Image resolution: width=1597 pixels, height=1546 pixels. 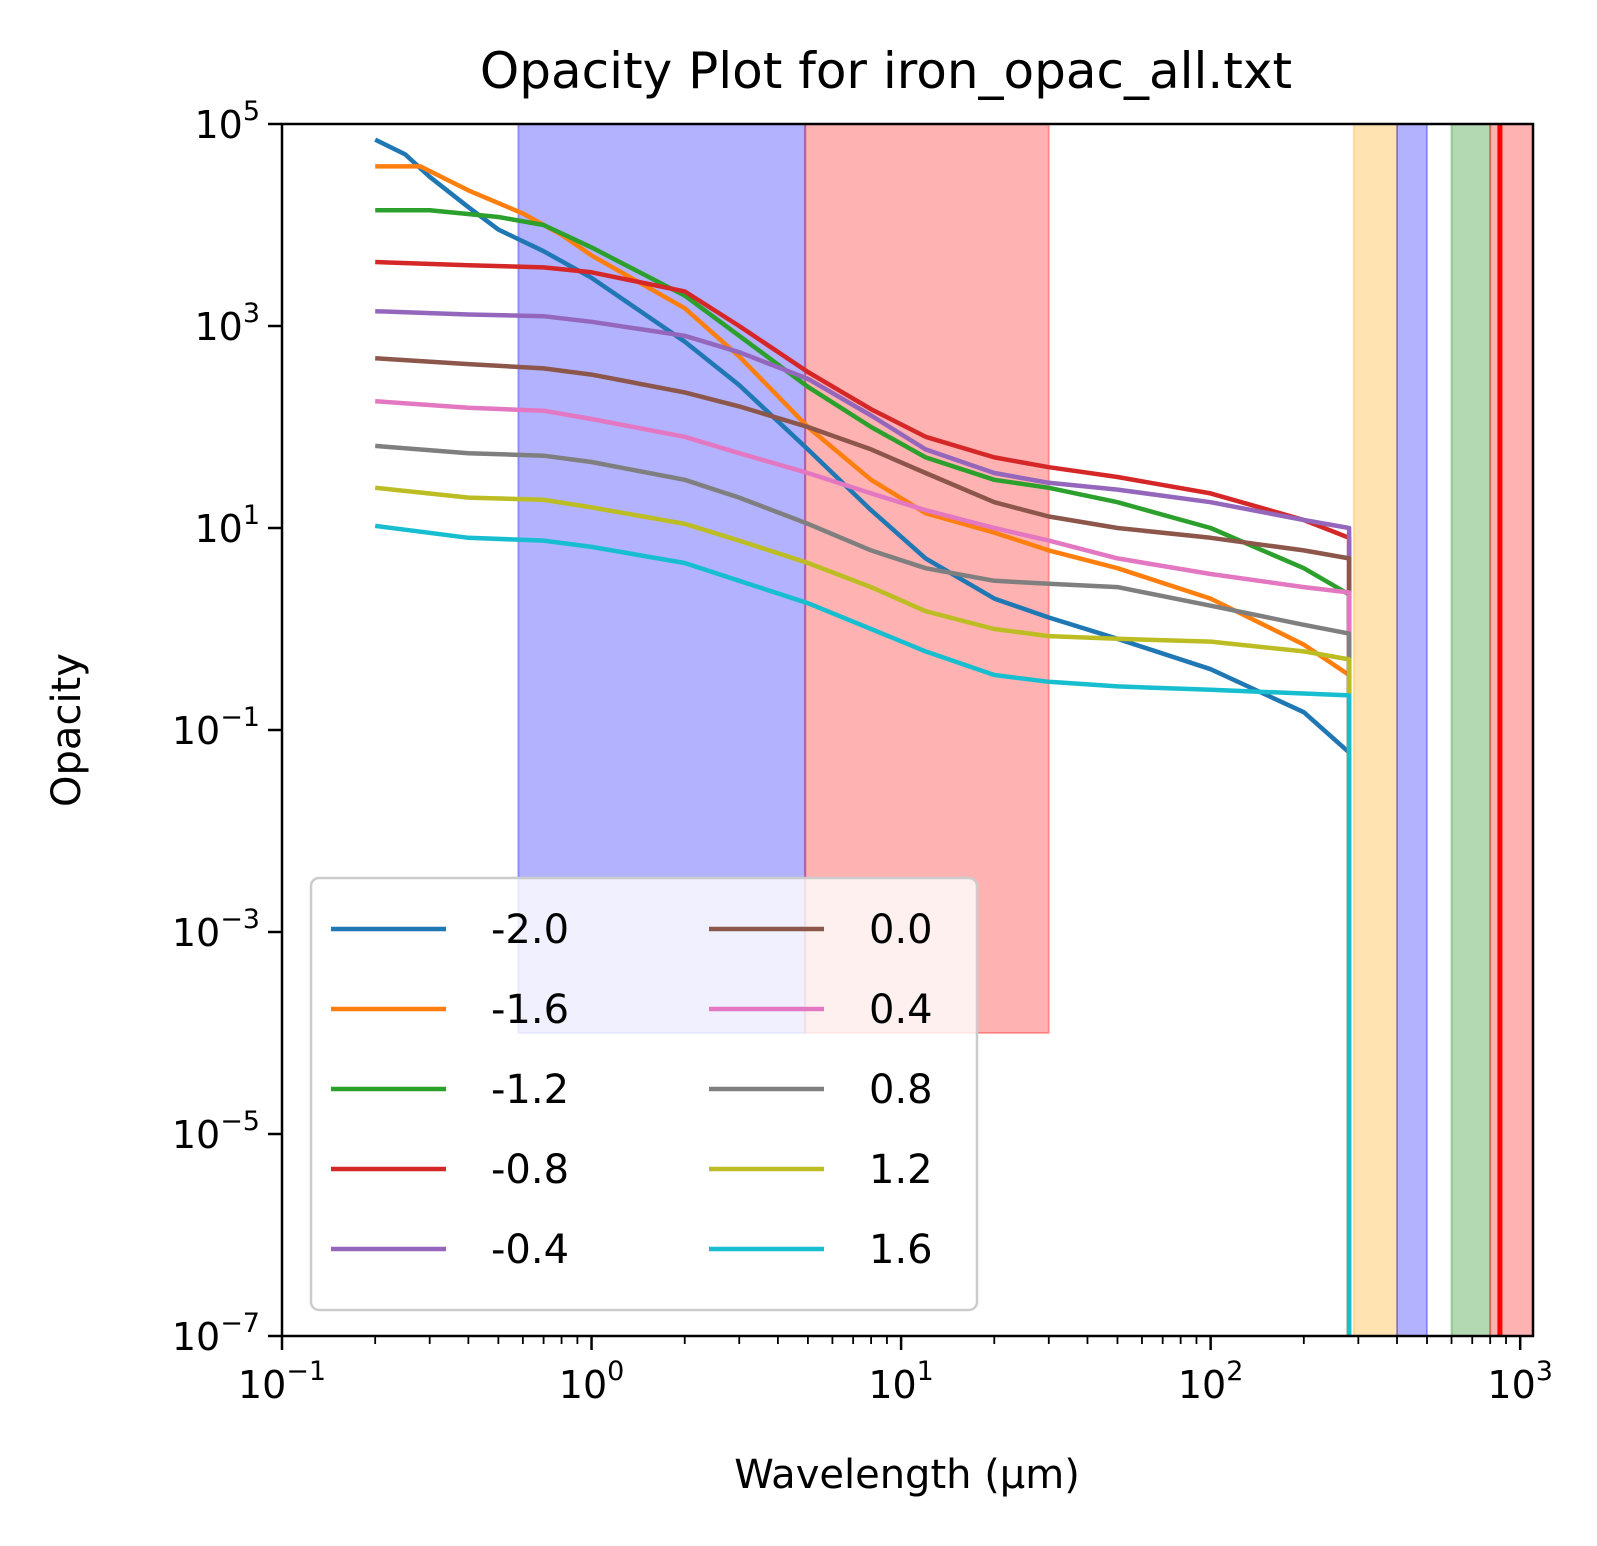 I want to click on y-tick-label-5: 10¹, so click(x=227, y=525).